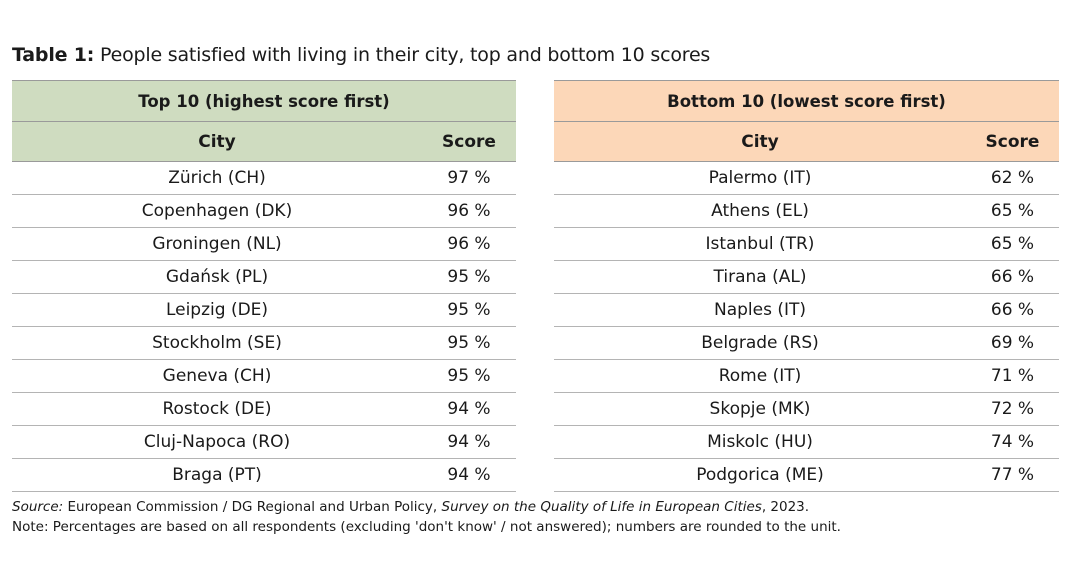  I want to click on score-cell: 71 %, so click(1012, 376).